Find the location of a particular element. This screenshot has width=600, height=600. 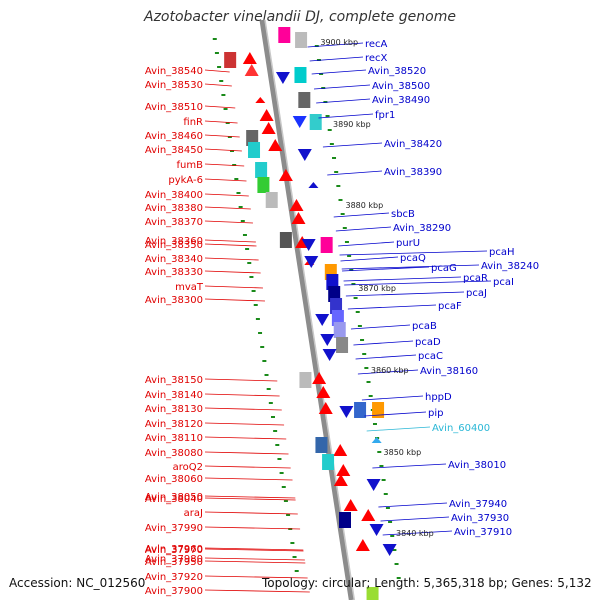

gene-label-left: Avin_38530 is located at coordinates (174, 85).